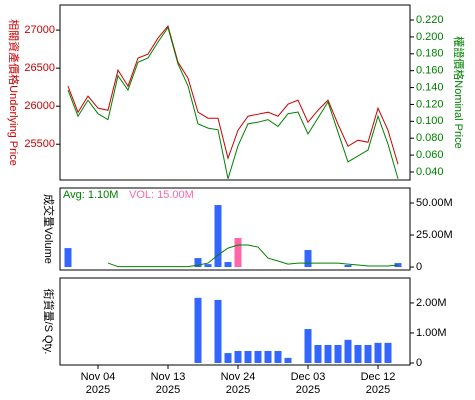 The height and width of the screenshot is (400, 475). Describe the element at coordinates (434, 235) in the screenshot. I see `y-tick-label: 25.00M` at that location.